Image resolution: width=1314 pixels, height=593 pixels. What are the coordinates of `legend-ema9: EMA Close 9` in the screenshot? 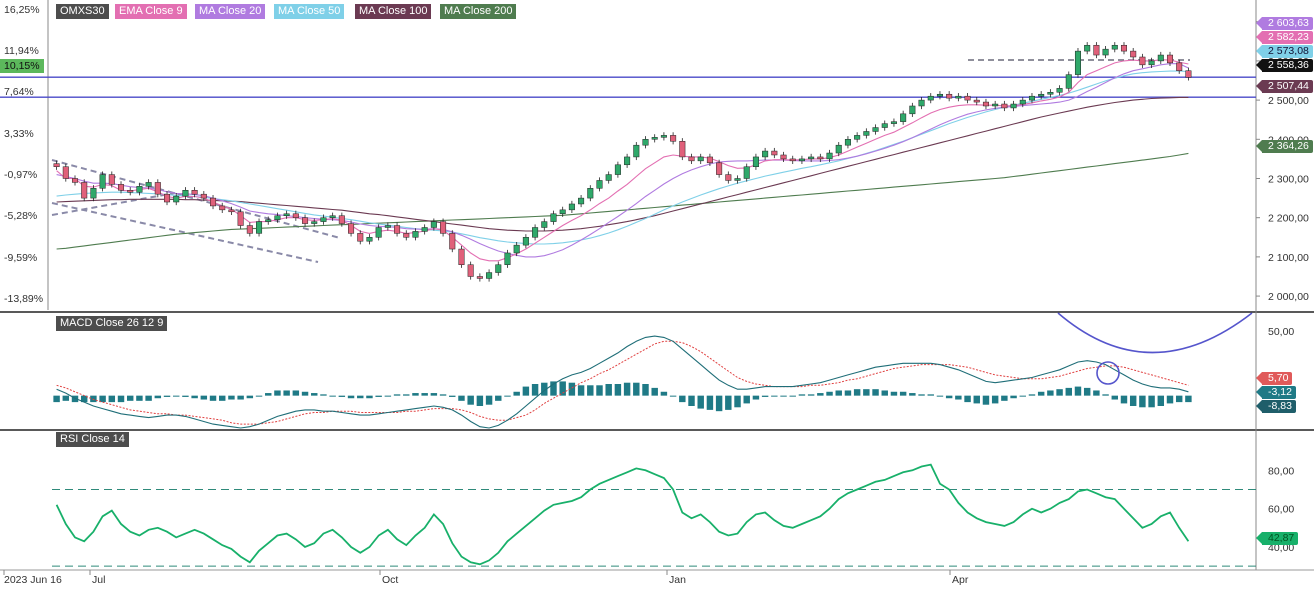 It's located at (151, 11).